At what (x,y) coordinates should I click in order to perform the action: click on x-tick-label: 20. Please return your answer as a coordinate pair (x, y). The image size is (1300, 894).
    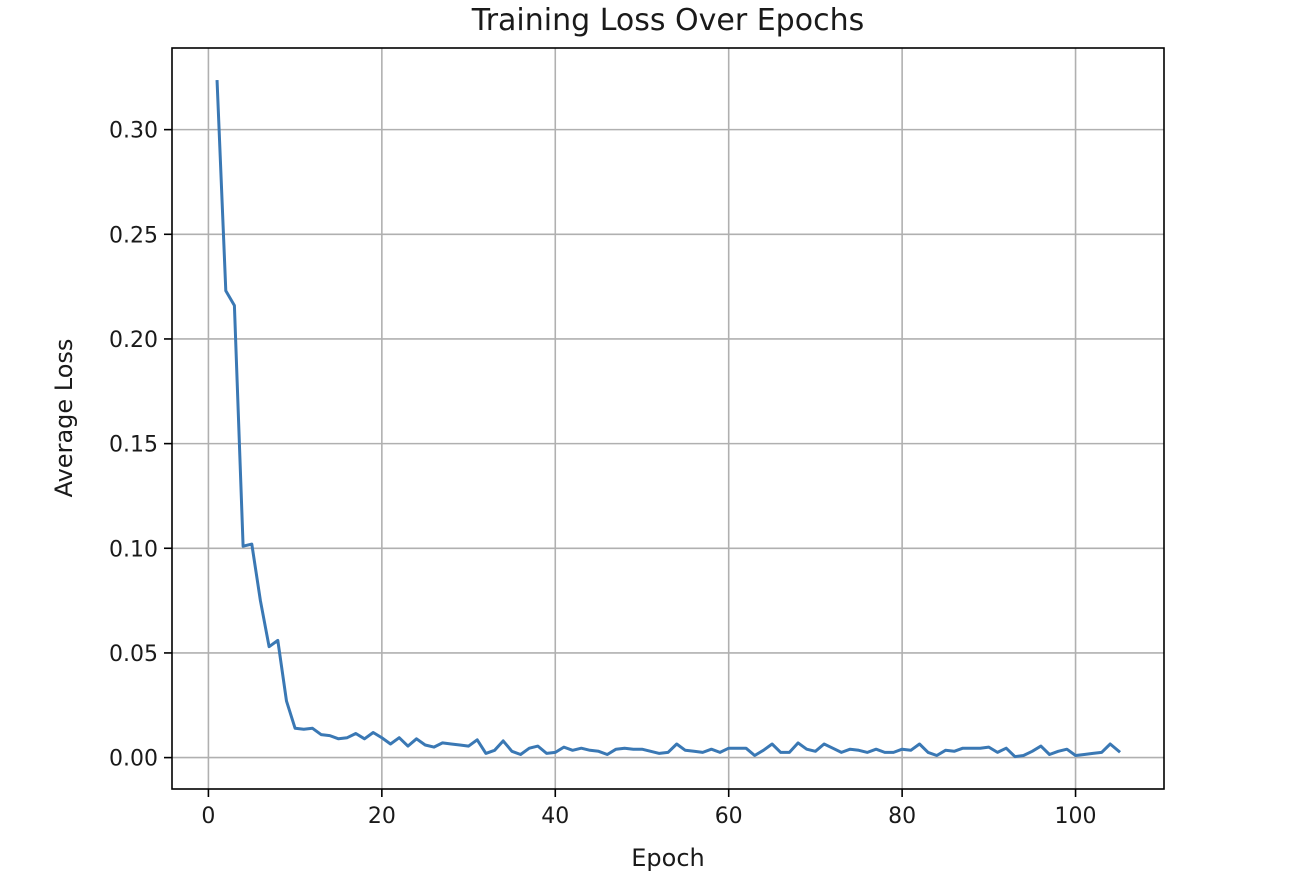
    Looking at the image, I should click on (382, 816).